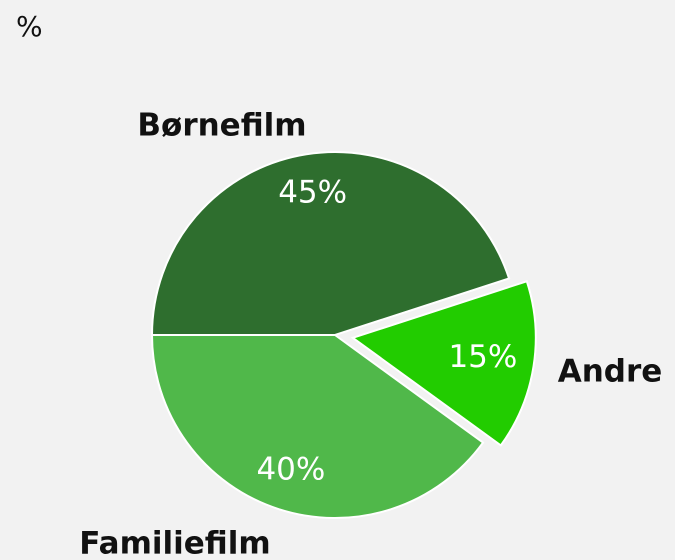 This screenshot has width=675, height=560. I want to click on category-label: Familiefilm, so click(174, 543).